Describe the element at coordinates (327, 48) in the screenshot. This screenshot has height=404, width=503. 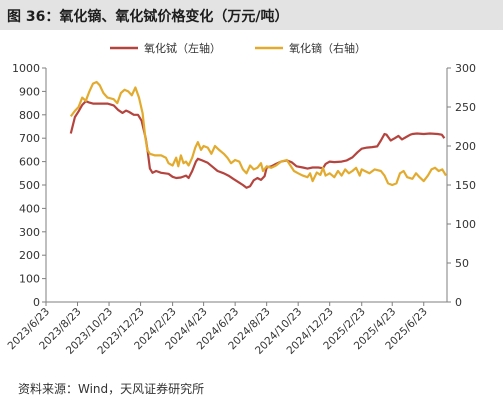
I see `legend-label: 氧化镝（右轴）` at that location.